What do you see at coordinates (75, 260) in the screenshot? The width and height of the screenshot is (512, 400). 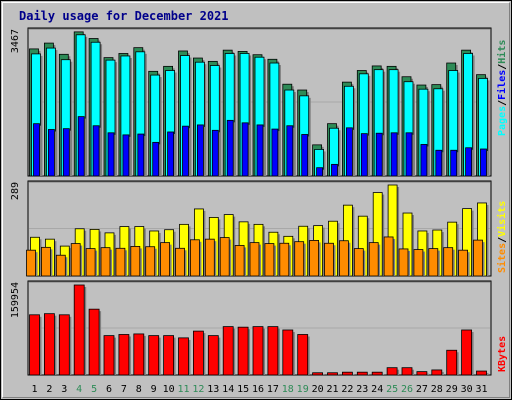 I see `sites-bar-4-fill` at bounding box center [75, 260].